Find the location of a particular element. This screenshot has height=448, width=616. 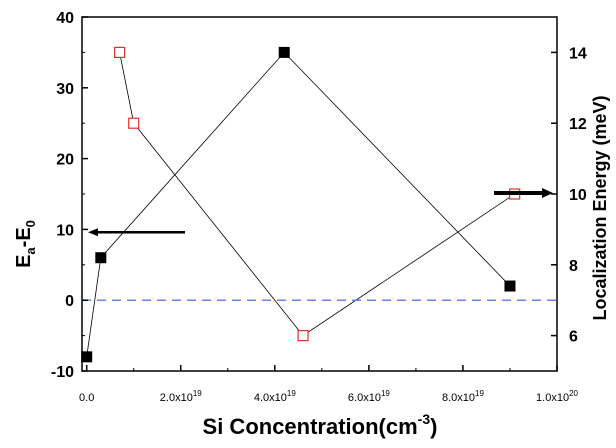

x-tick-label-exp: 20 is located at coordinates (573, 393).